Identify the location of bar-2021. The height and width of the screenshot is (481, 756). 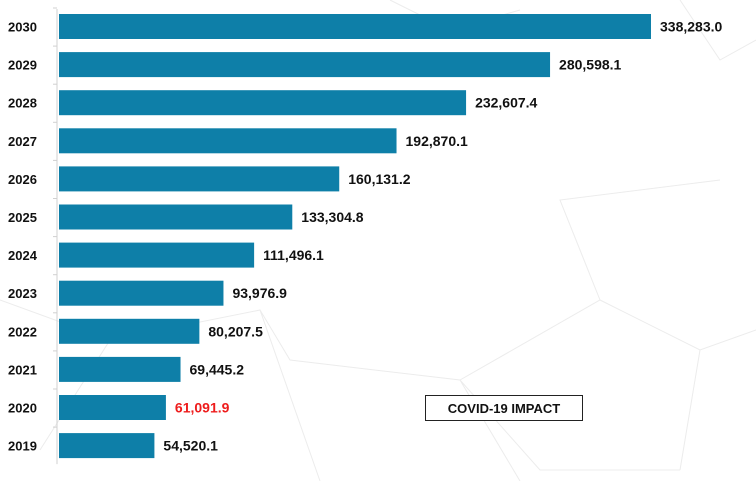
(120, 369).